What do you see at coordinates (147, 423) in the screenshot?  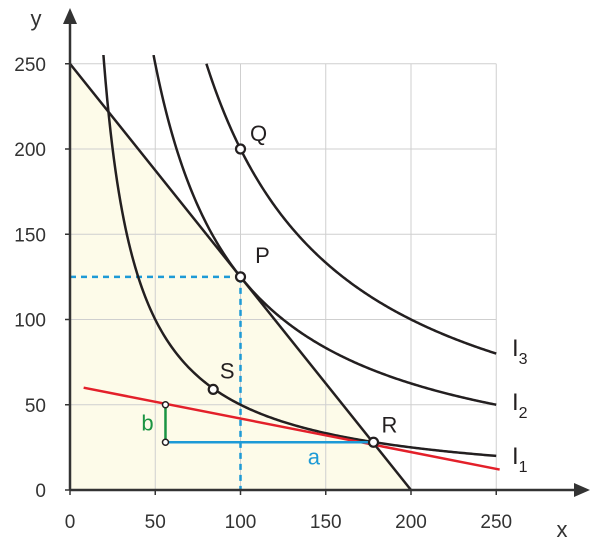 I see `segment-b-label: b` at bounding box center [147, 423].